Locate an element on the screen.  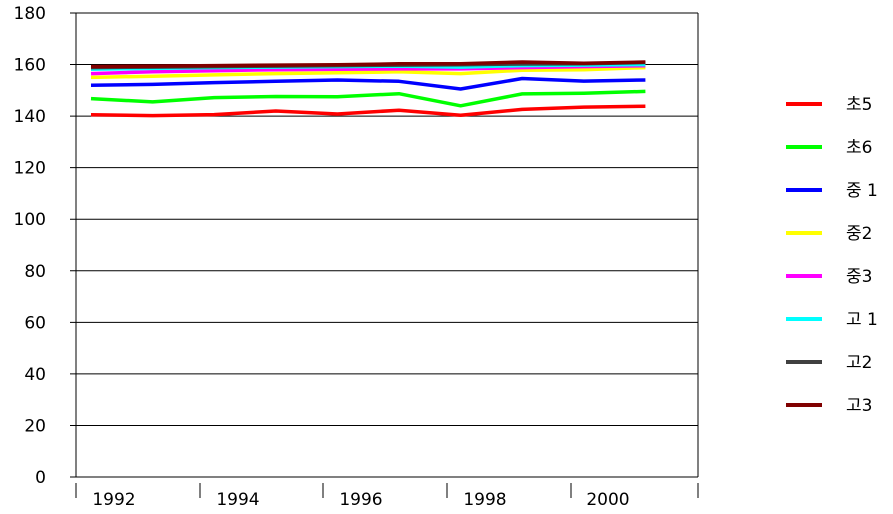
legend-label: 초5 is located at coordinates (859, 105).